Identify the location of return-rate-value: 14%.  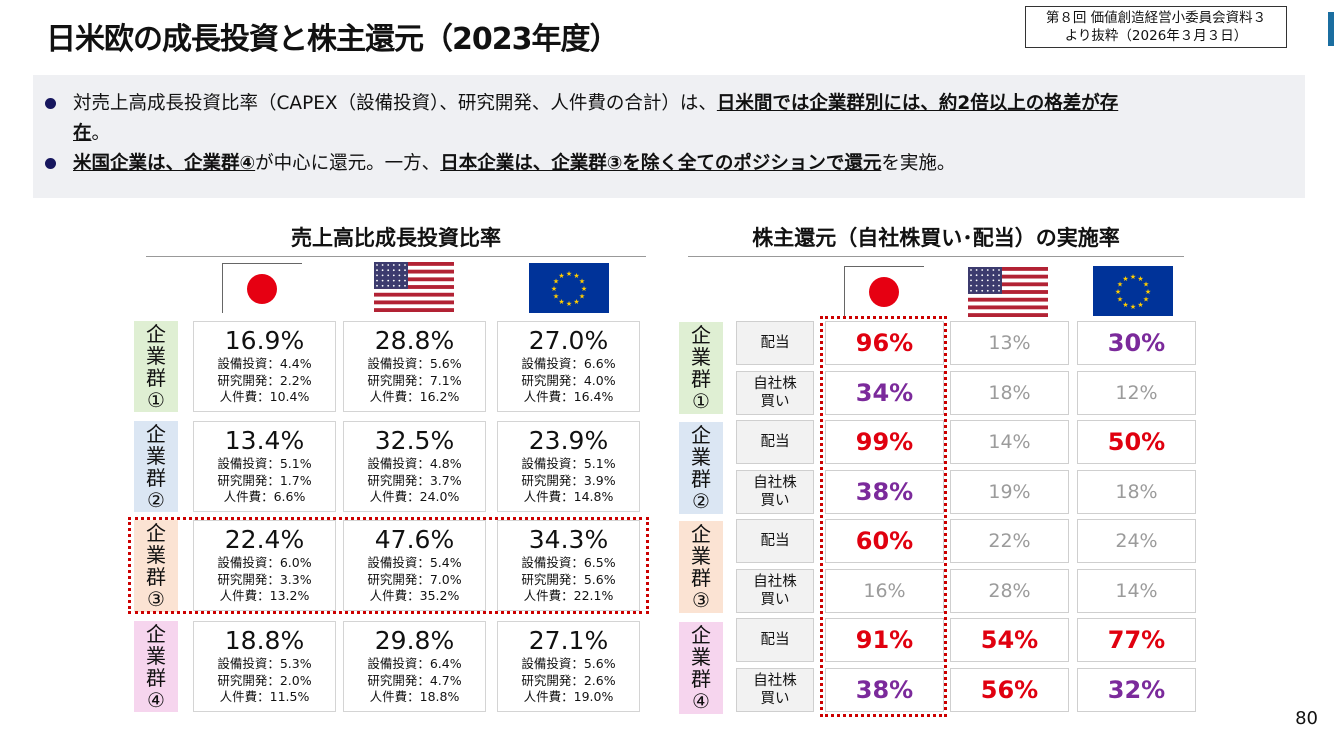
(1009, 442).